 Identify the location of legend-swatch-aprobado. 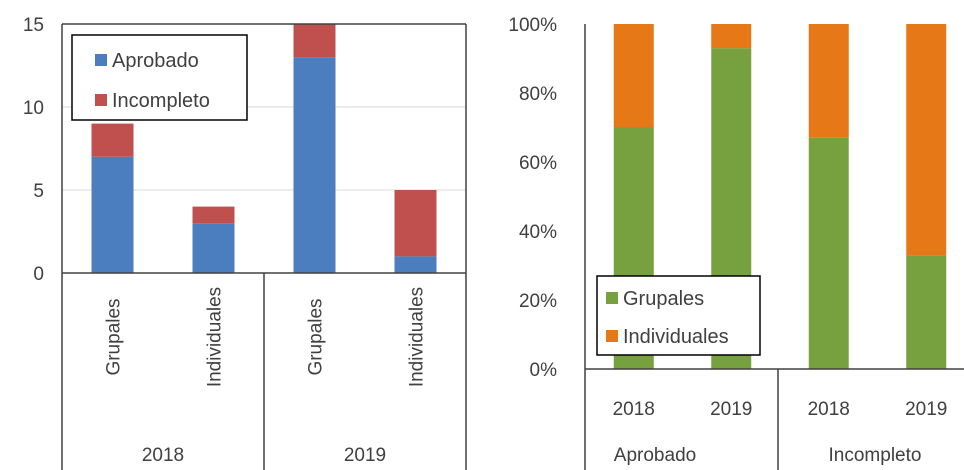
(101, 60).